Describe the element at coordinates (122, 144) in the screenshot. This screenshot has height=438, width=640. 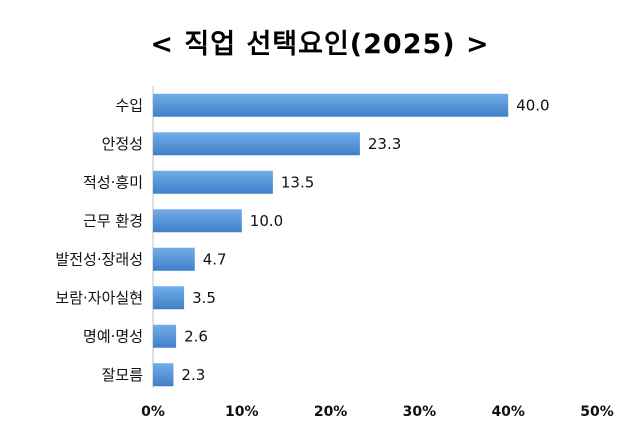
I see `category-label: 안정성` at that location.